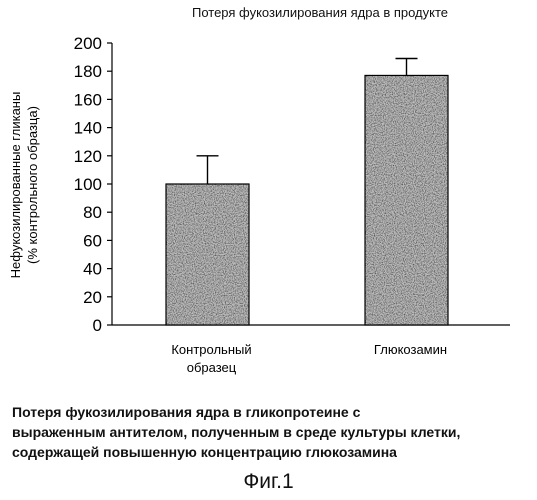 This screenshot has height=500, width=537. Describe the element at coordinates (92, 240) in the screenshot. I see `y-tick-label: 60` at that location.